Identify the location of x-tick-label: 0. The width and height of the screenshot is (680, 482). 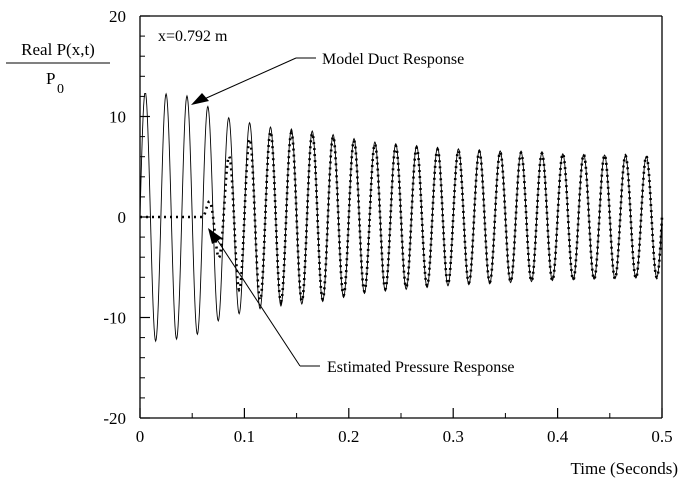
(140, 436).